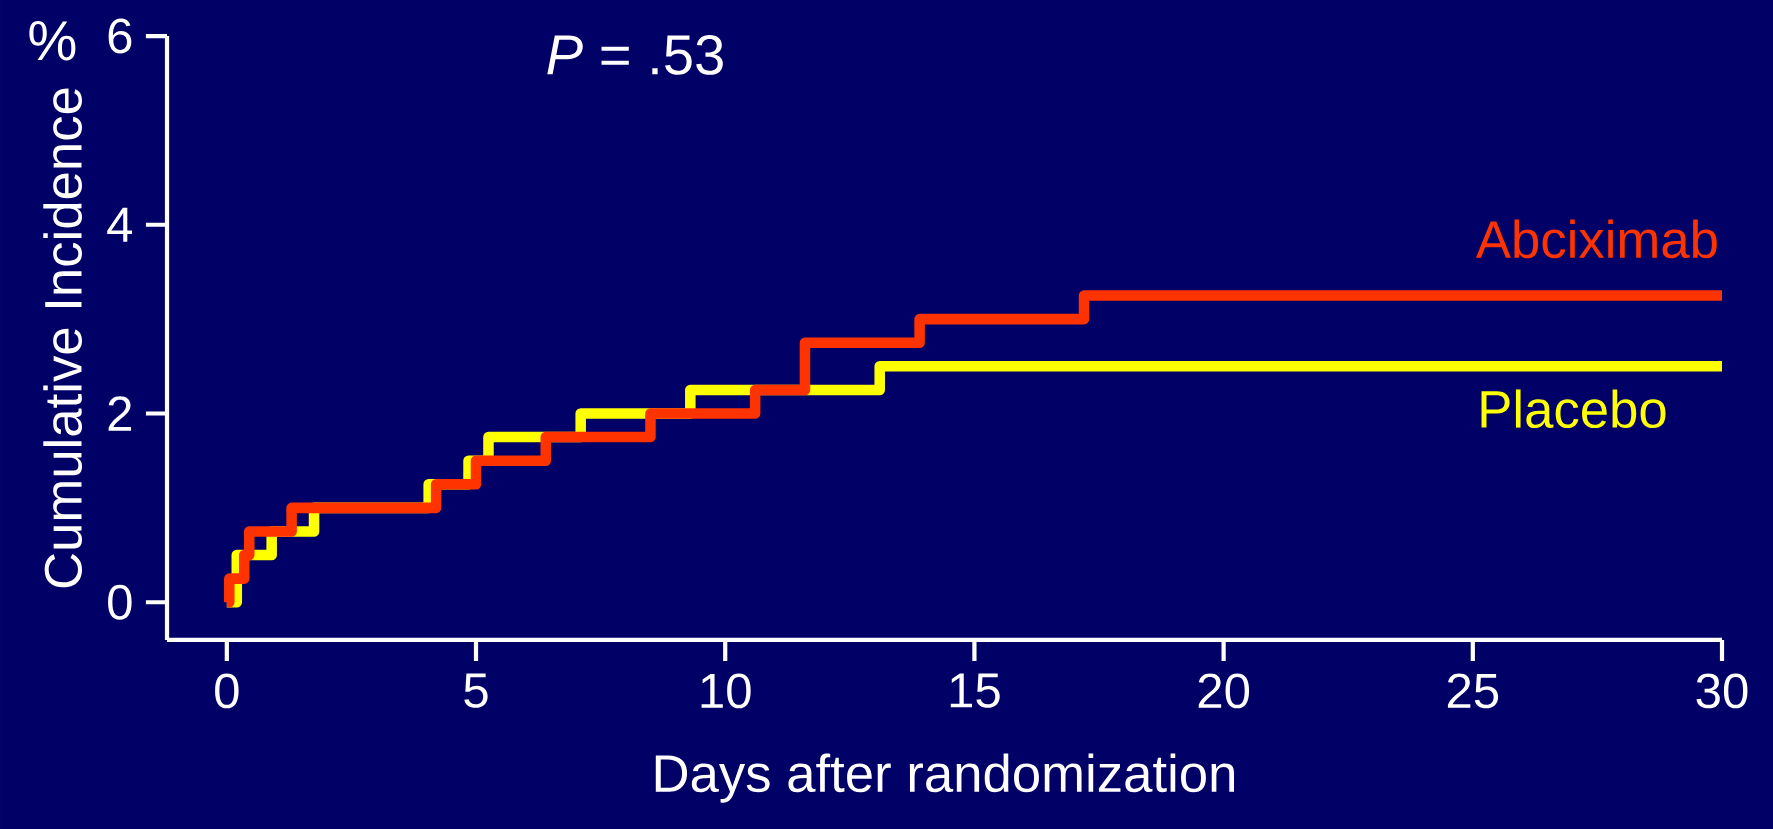 This screenshot has height=829, width=1773. What do you see at coordinates (635, 55) in the screenshot?
I see `annotation: P = .53` at bounding box center [635, 55].